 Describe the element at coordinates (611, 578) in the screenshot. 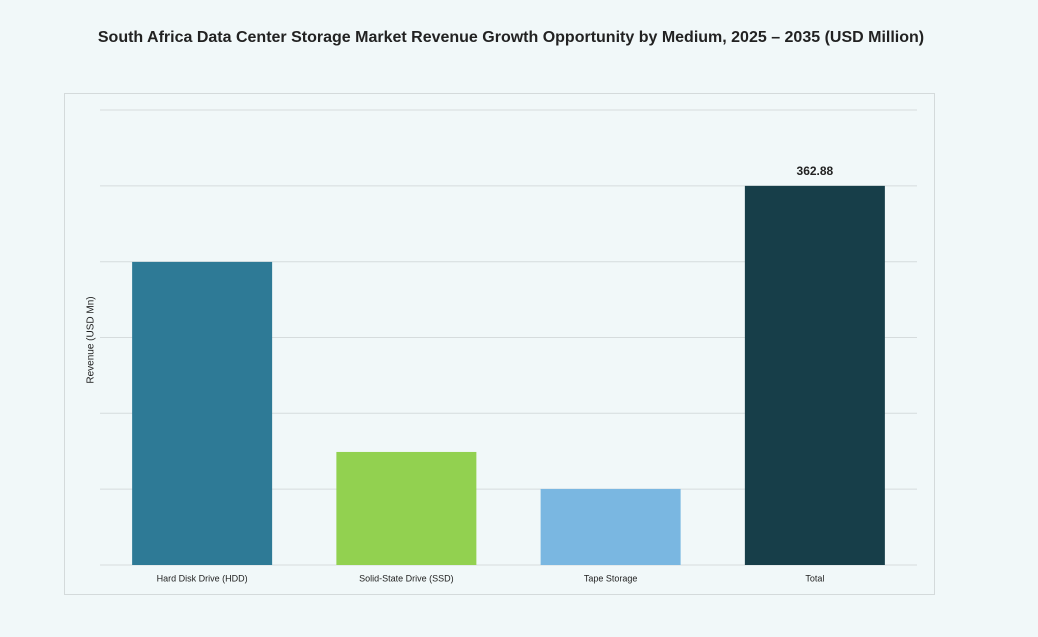

I see `x-tick-label: Tape Storage` at that location.